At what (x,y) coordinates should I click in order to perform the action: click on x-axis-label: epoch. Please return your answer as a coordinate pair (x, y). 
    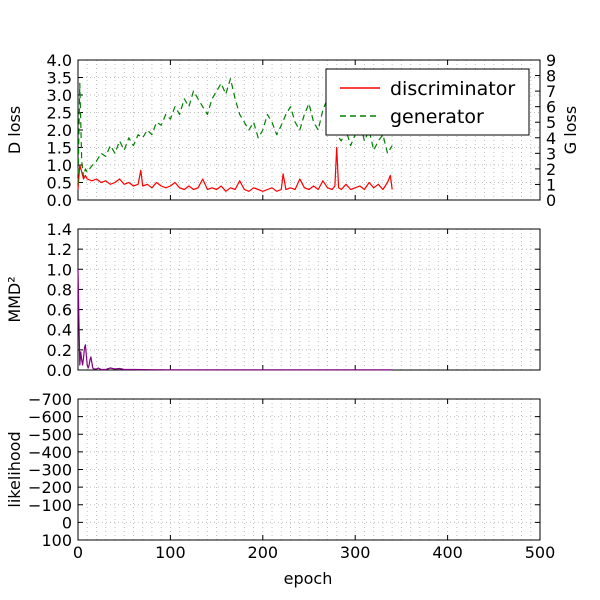
    Looking at the image, I should click on (308, 578).